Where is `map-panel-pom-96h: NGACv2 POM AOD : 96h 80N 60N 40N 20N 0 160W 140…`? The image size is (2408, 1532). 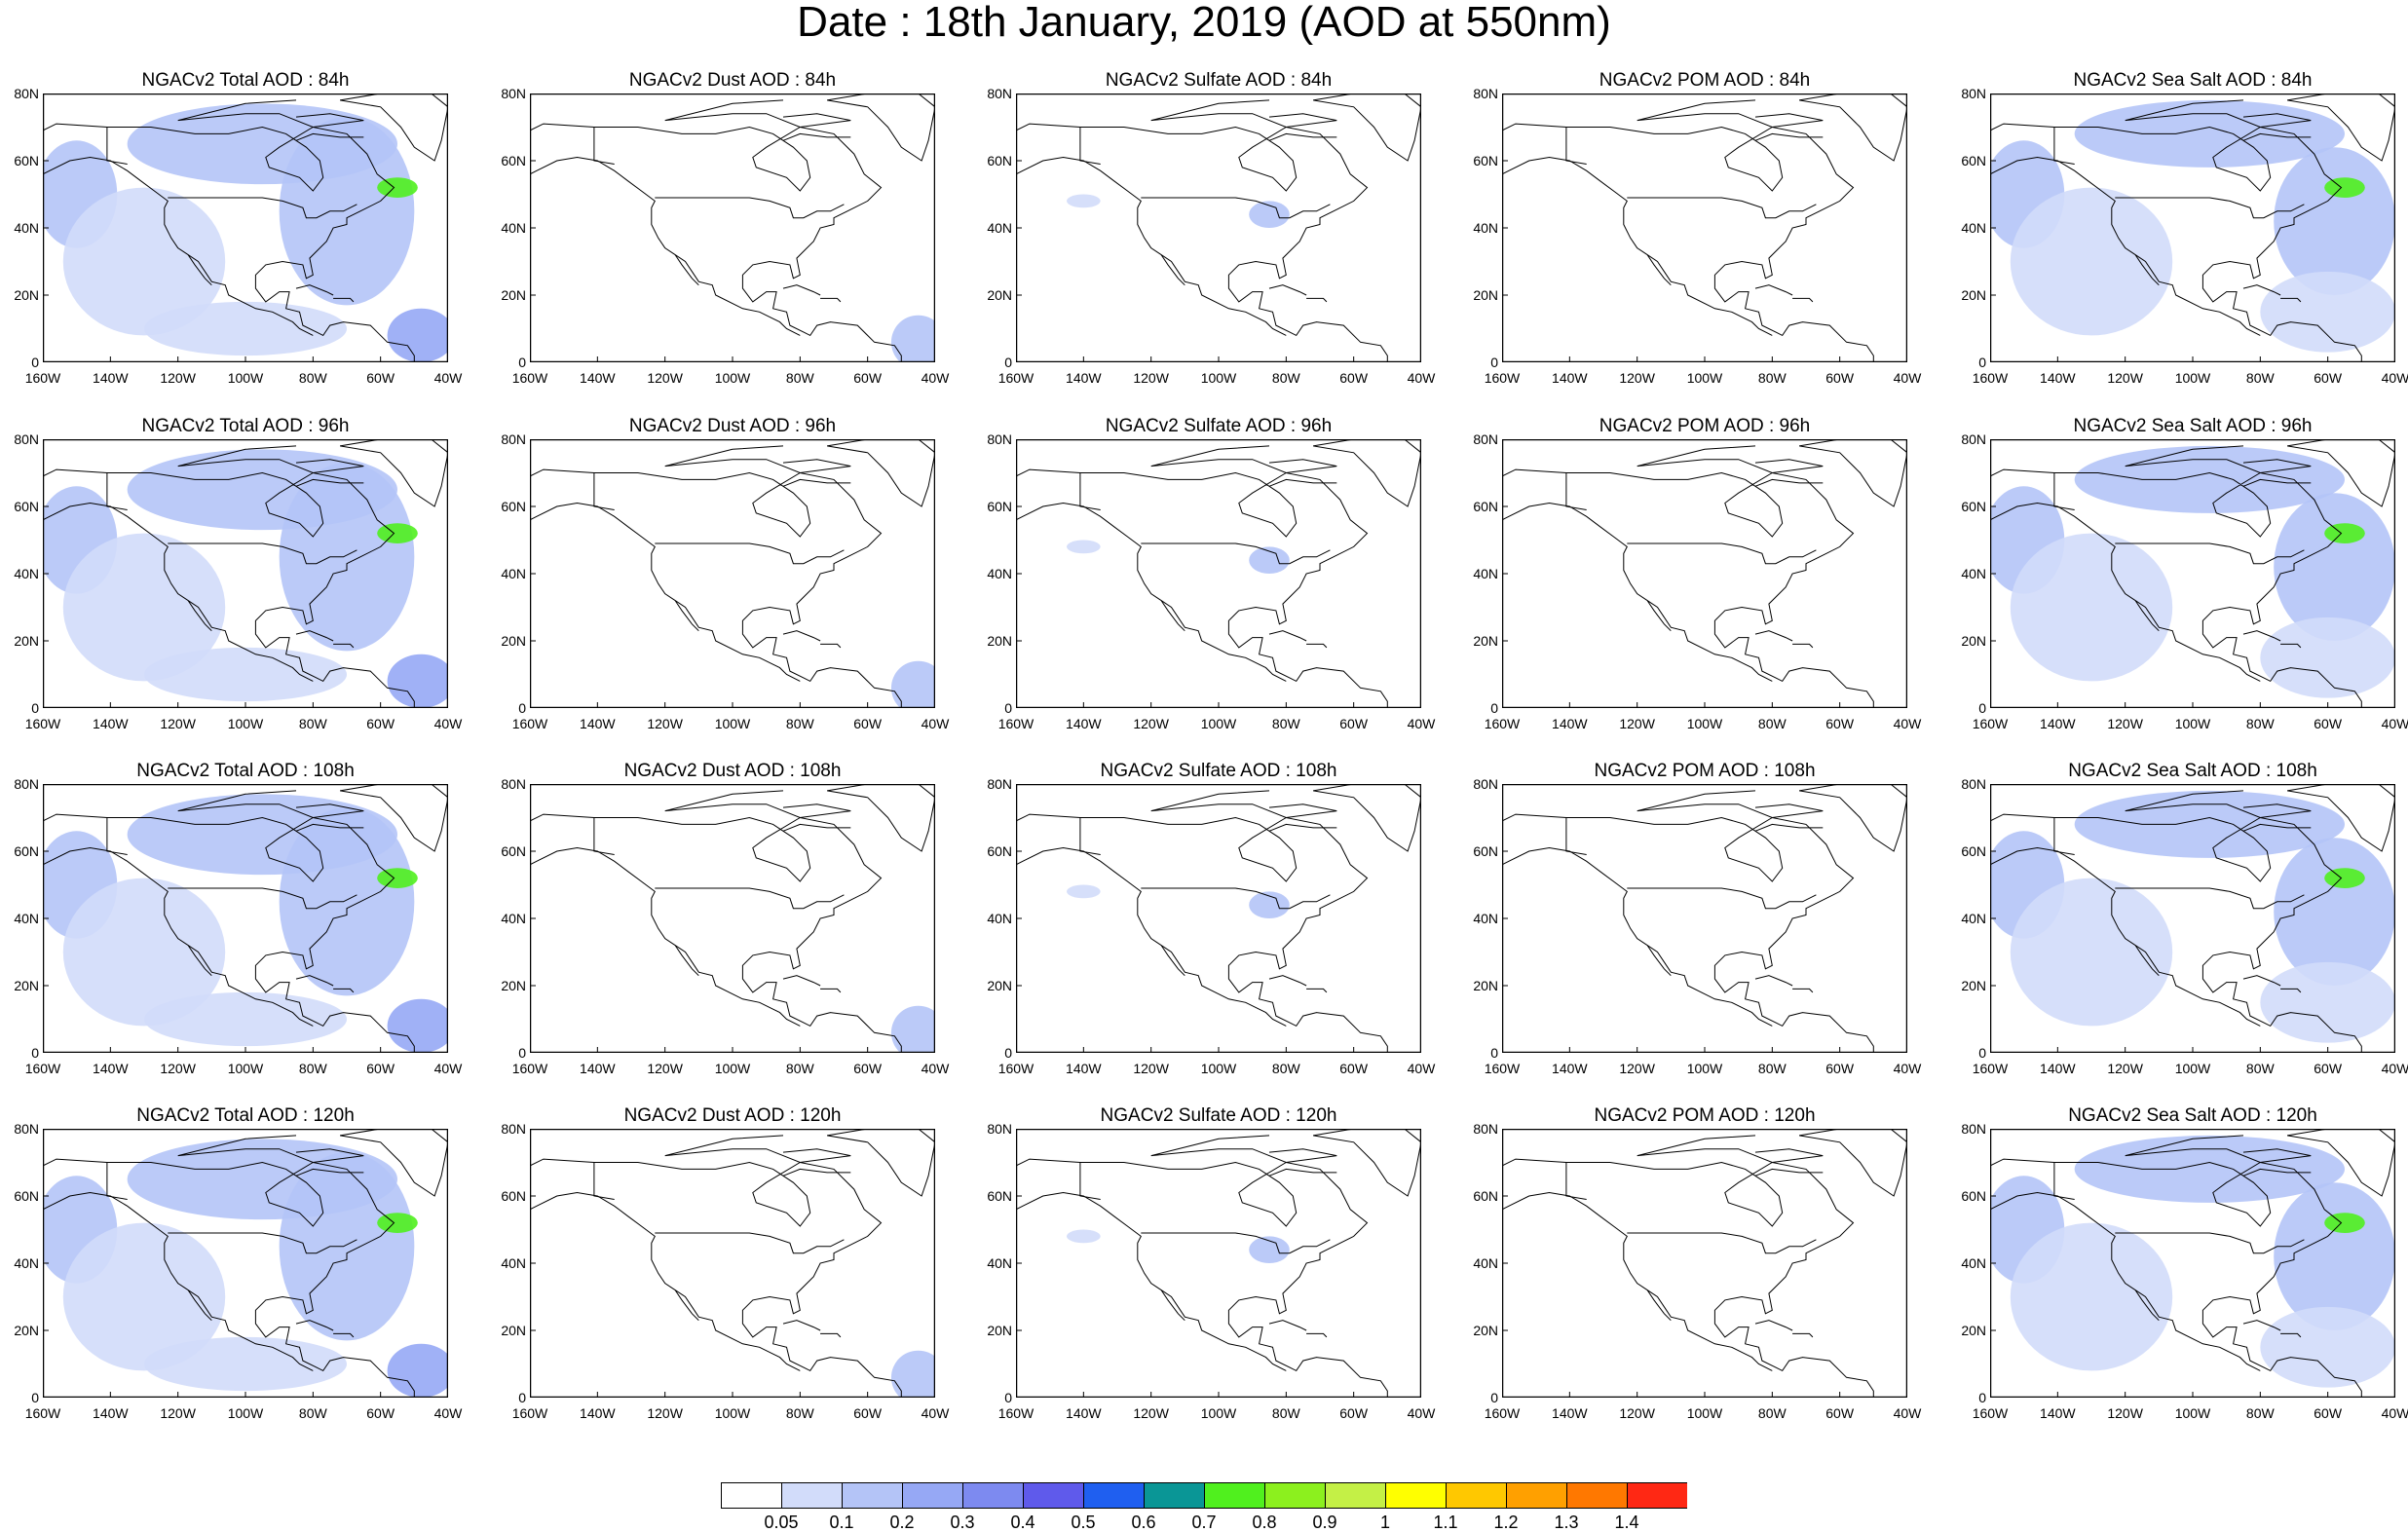 map-panel-pom-96h: NGACv2 POM AOD : 96h 80N 60N 40N 20N 0 160W 140… is located at coordinates (1697, 575).